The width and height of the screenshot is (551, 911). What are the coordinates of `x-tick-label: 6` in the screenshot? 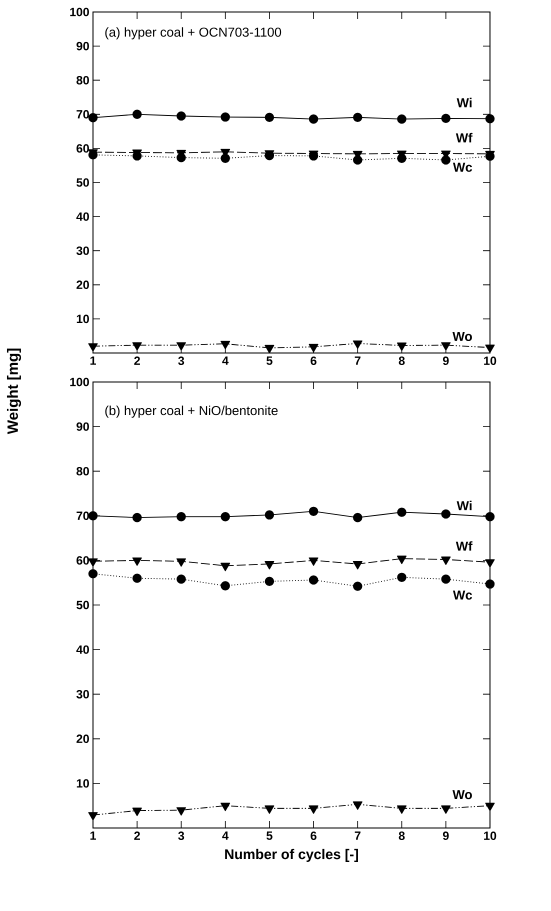 It's located at (313, 836).